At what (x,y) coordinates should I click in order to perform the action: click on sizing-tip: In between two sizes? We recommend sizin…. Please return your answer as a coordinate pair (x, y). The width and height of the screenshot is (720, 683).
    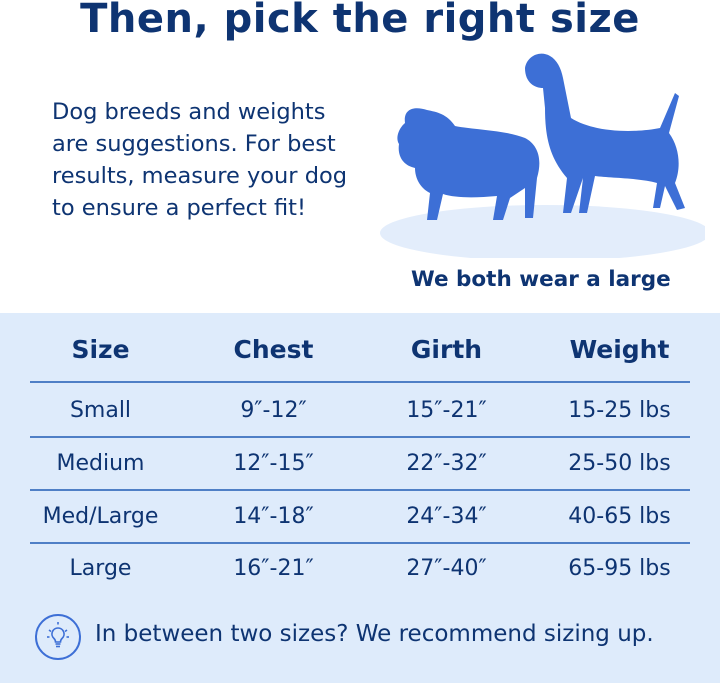
    Looking at the image, I should click on (374, 634).